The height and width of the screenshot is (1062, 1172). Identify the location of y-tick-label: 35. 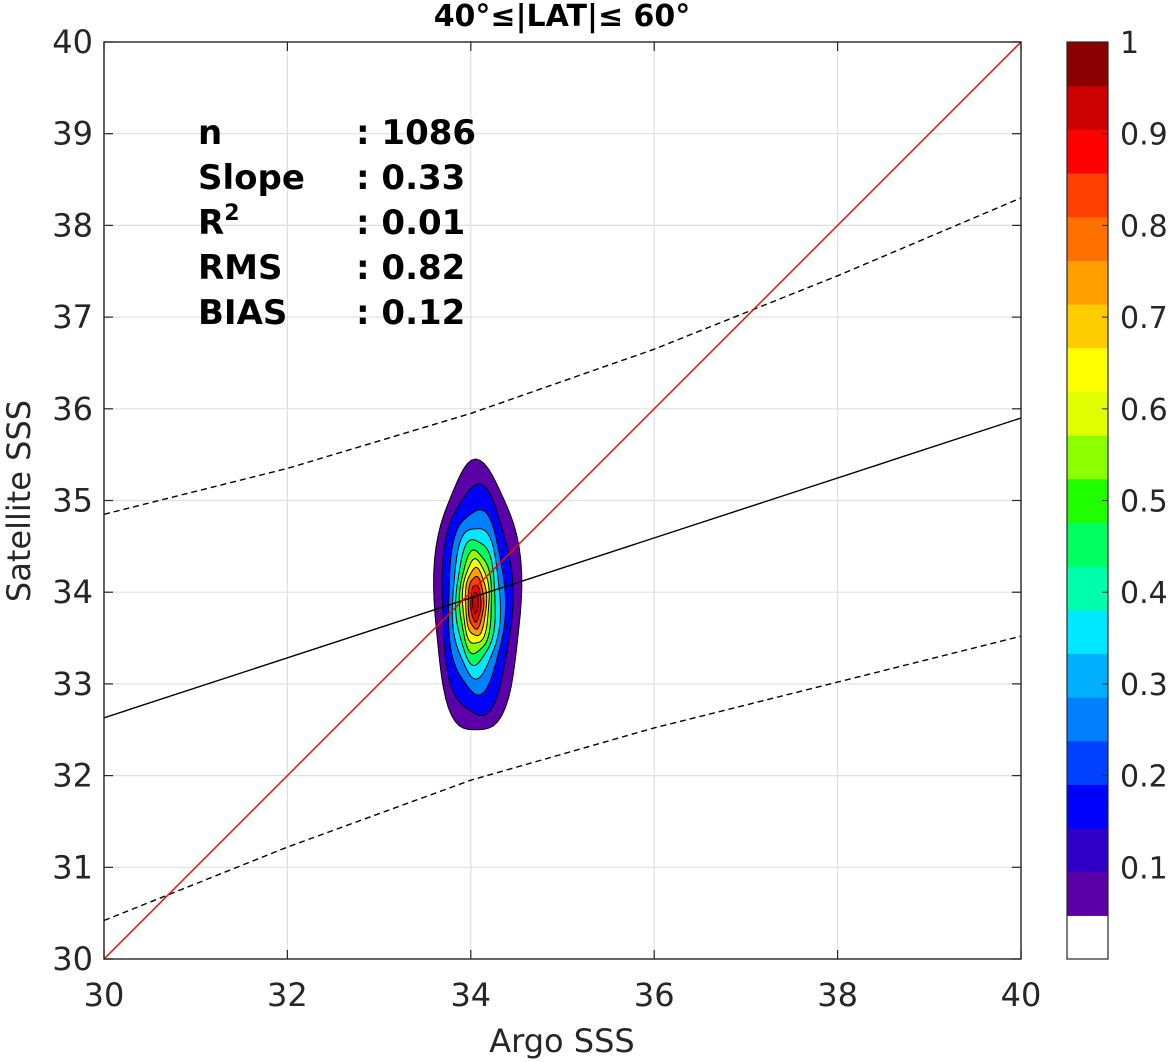
(72, 501).